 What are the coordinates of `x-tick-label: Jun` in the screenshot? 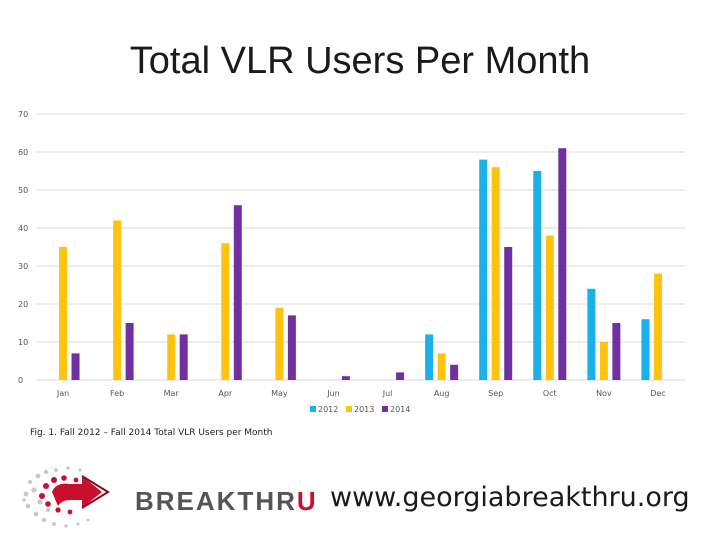 It's located at (333, 393).